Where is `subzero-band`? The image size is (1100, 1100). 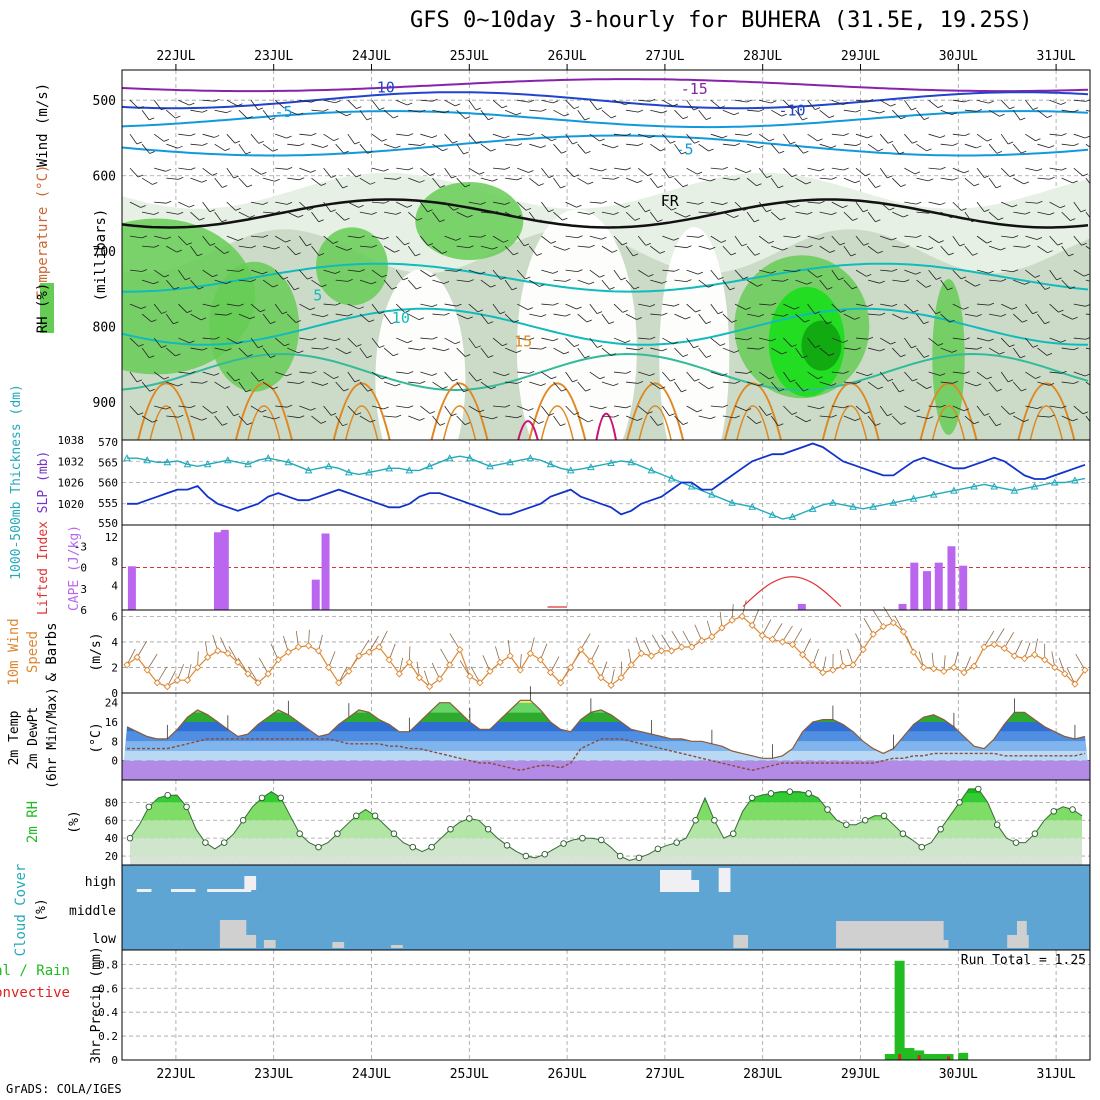 subzero-band is located at coordinates (606, 770).